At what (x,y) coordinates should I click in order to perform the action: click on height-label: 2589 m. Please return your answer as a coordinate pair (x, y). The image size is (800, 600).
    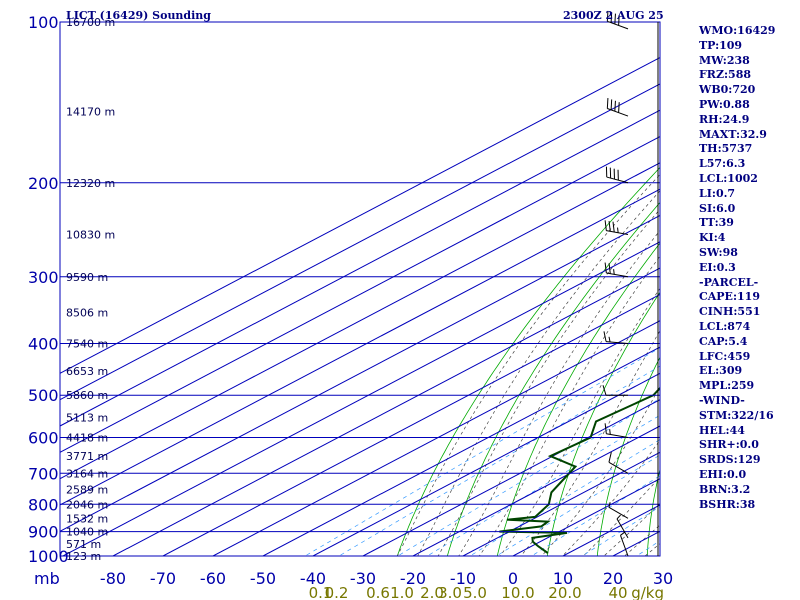
    Looking at the image, I should click on (87, 489).